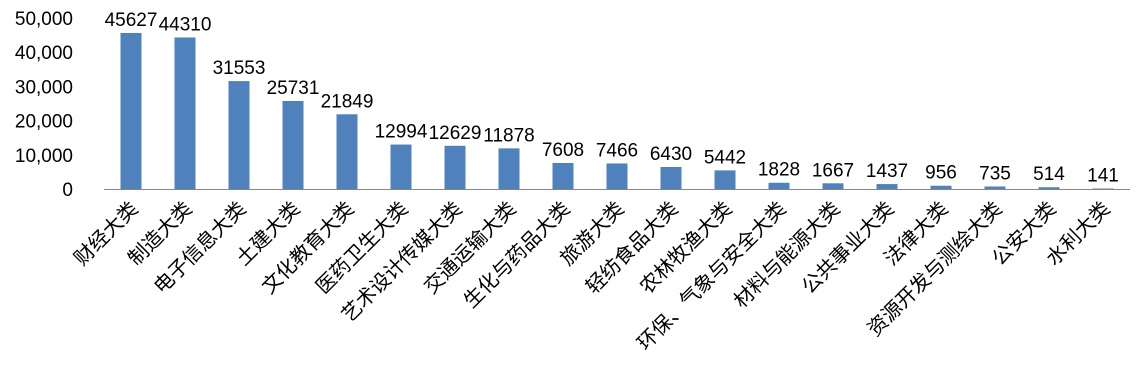 The image size is (1141, 389). What do you see at coordinates (779, 170) in the screenshot?
I see `data-label: 1828` at bounding box center [779, 170].